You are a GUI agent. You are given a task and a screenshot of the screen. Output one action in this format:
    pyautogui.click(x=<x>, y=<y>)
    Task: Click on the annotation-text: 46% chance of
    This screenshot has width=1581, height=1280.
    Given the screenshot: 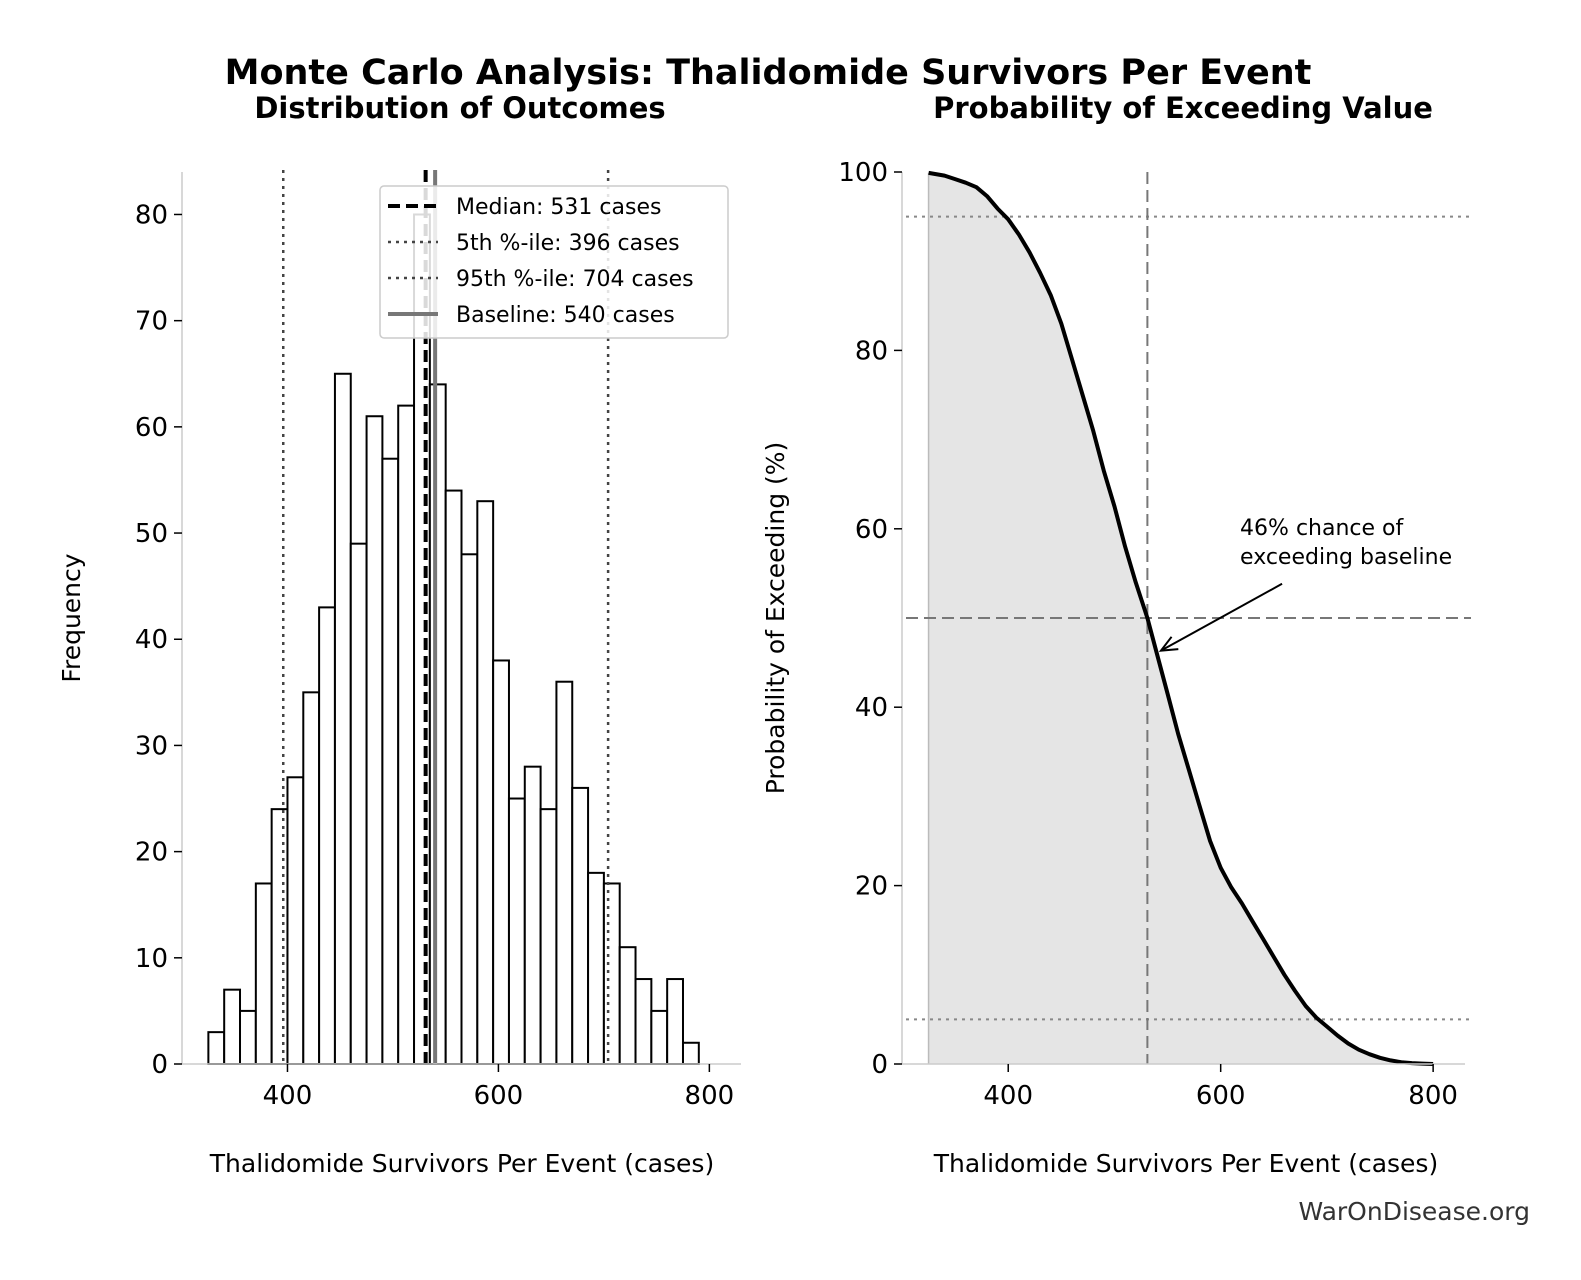 What is the action you would take?
    pyautogui.click(x=1322, y=528)
    